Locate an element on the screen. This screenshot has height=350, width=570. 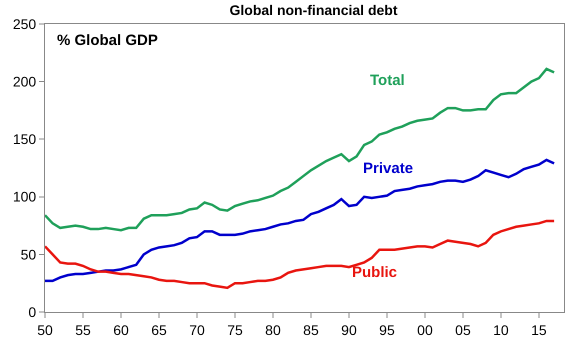
y-tick-label: 100 is located at coordinates (24, 196).